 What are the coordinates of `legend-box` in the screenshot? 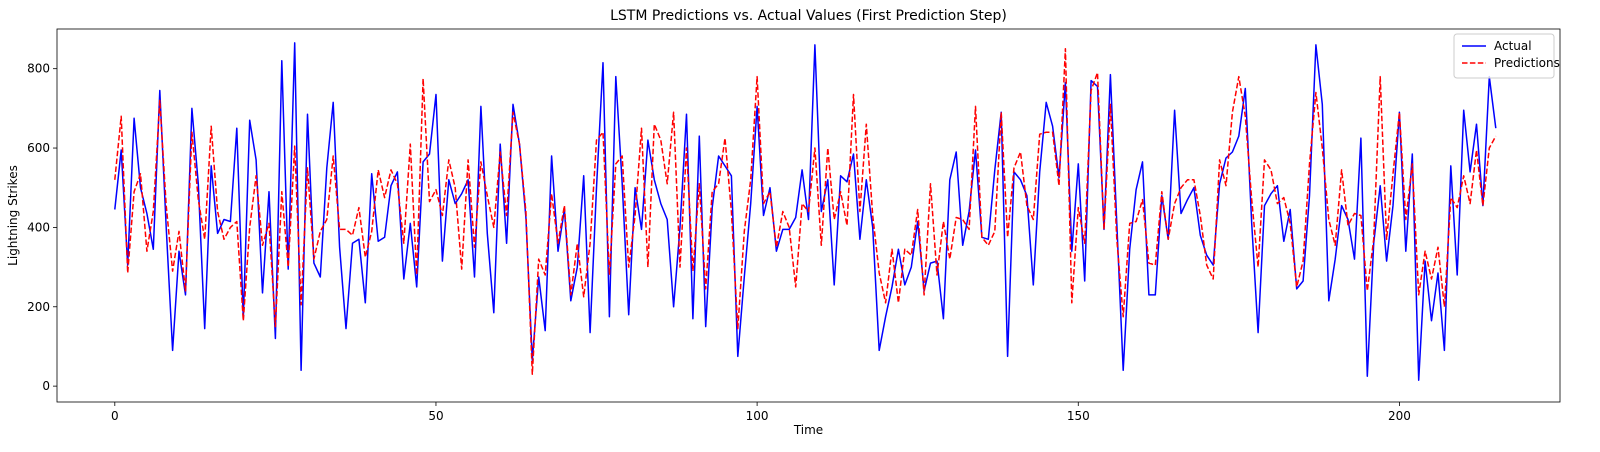 It's located at (1504, 56).